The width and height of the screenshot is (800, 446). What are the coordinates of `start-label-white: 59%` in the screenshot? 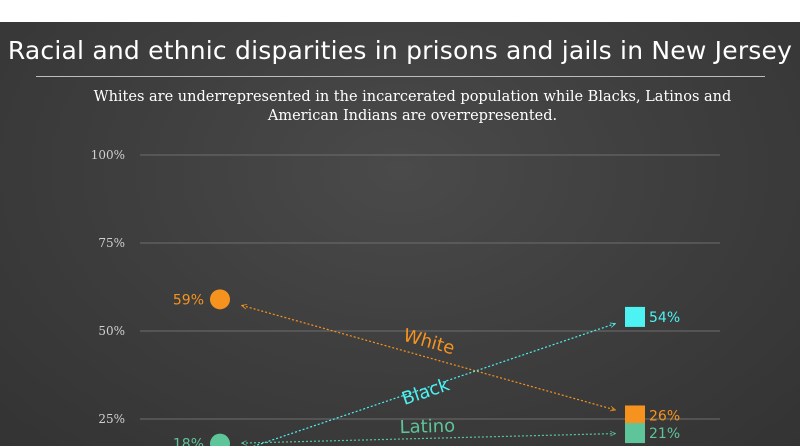 It's located at (188, 300).